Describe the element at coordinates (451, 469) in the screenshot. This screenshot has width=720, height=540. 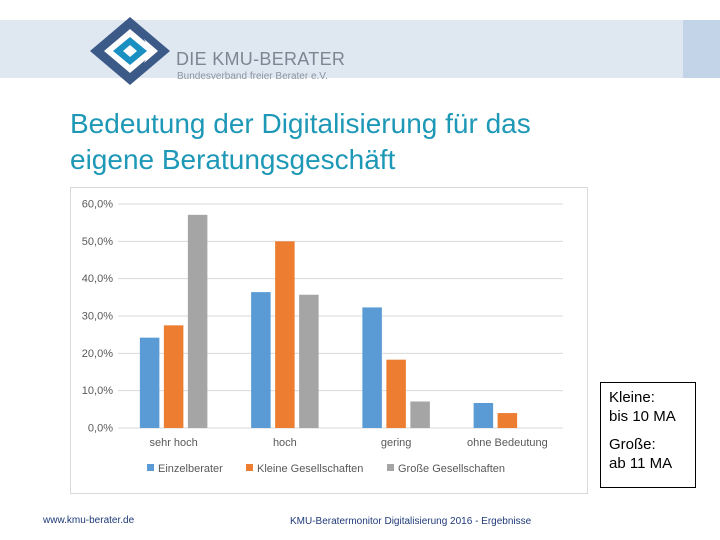
I see `legend-label: Große Gesellschaften` at that location.